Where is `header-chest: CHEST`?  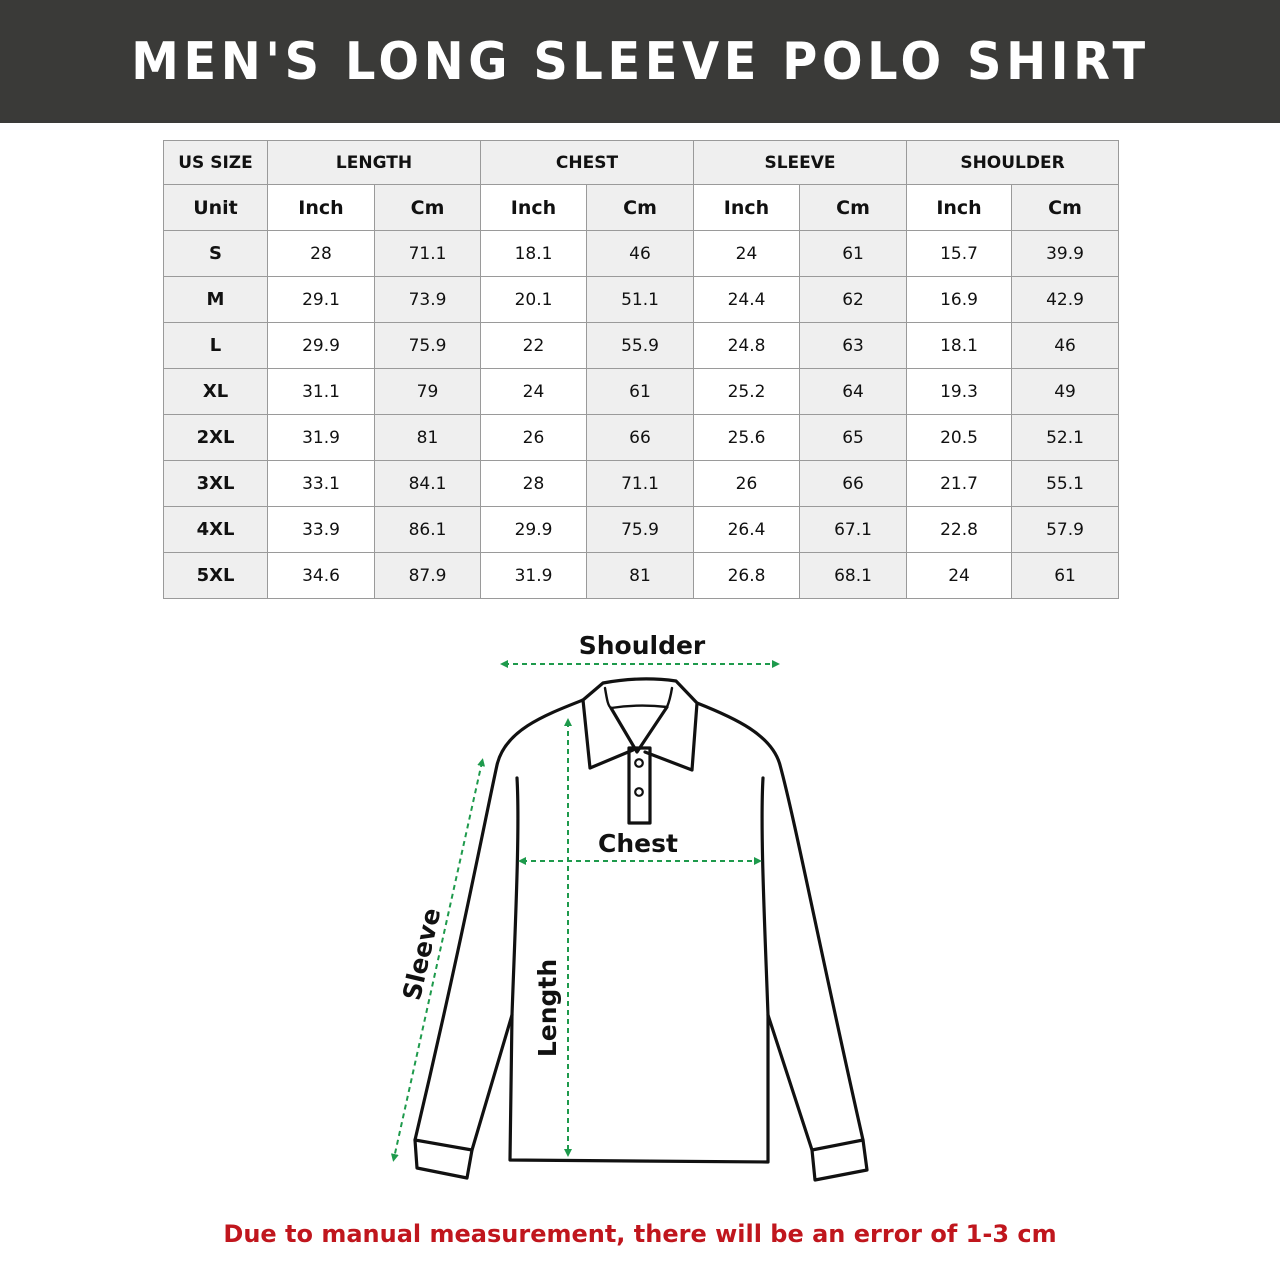 header-chest: CHEST is located at coordinates (587, 162).